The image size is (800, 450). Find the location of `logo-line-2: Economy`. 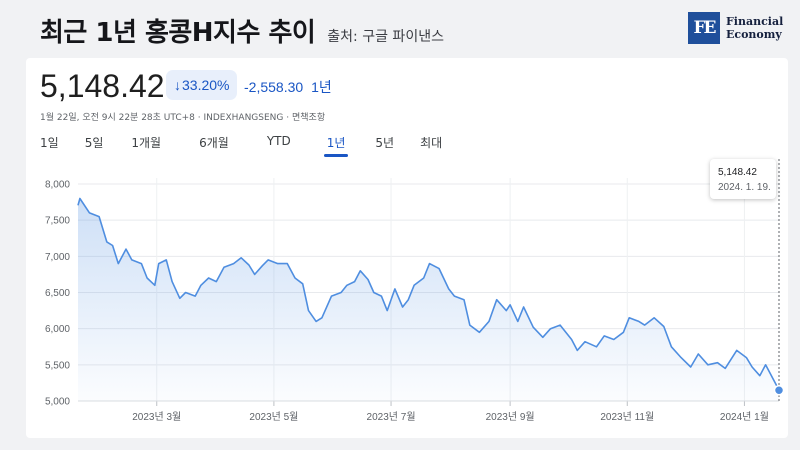

logo-line-2: Economy is located at coordinates (754, 34).